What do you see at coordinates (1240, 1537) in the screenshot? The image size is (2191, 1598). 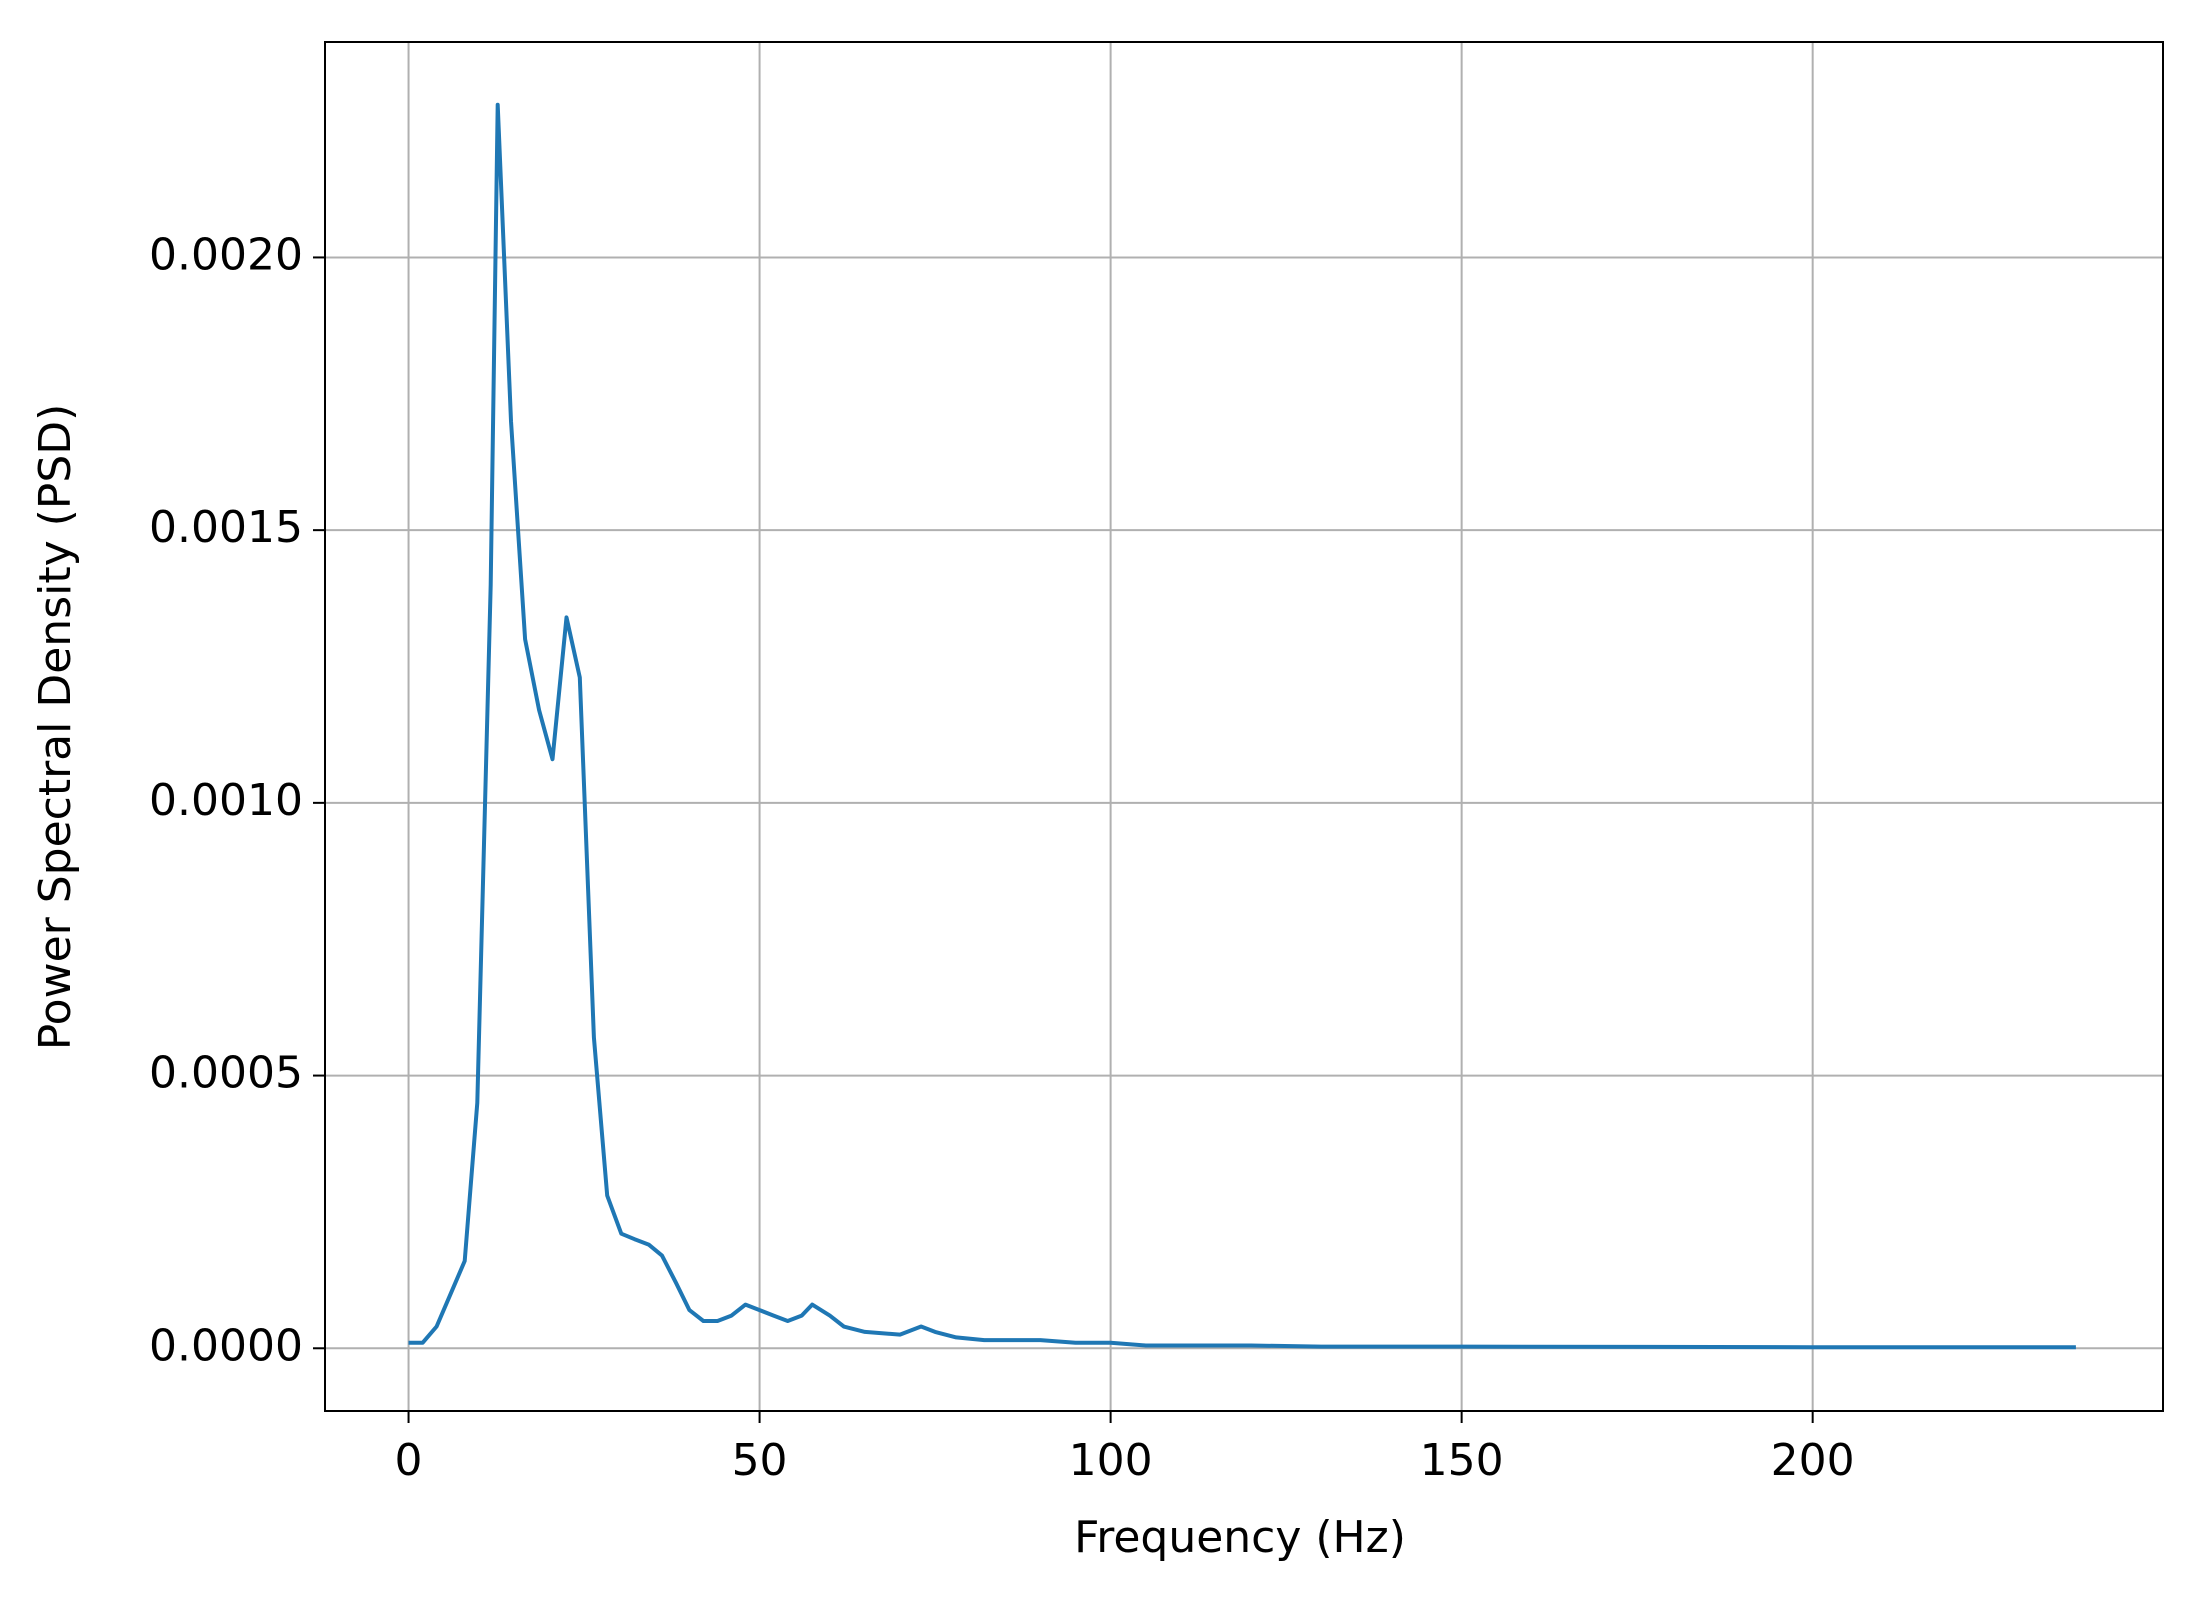 I see `x-axis-label: Frequency (Hz)` at bounding box center [1240, 1537].